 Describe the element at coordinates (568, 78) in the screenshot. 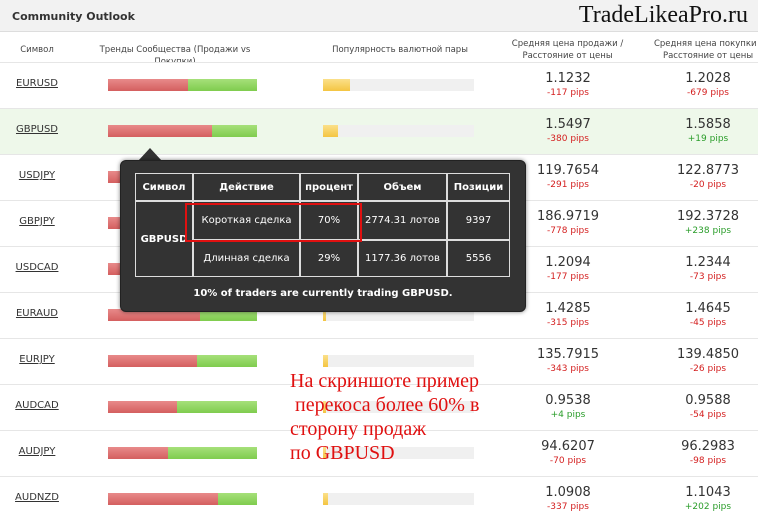

I see `sell-price: 1.1232` at that location.